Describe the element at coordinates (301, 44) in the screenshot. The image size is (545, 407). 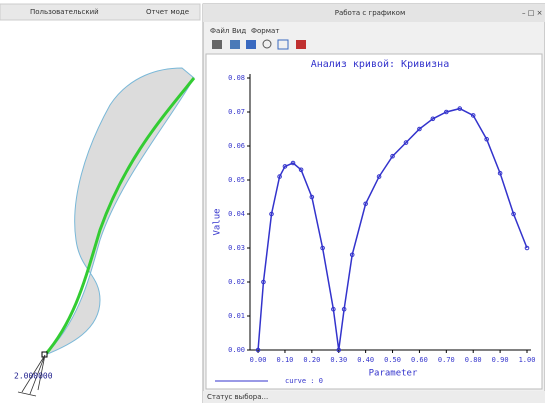
I see `tool-clear` at that location.